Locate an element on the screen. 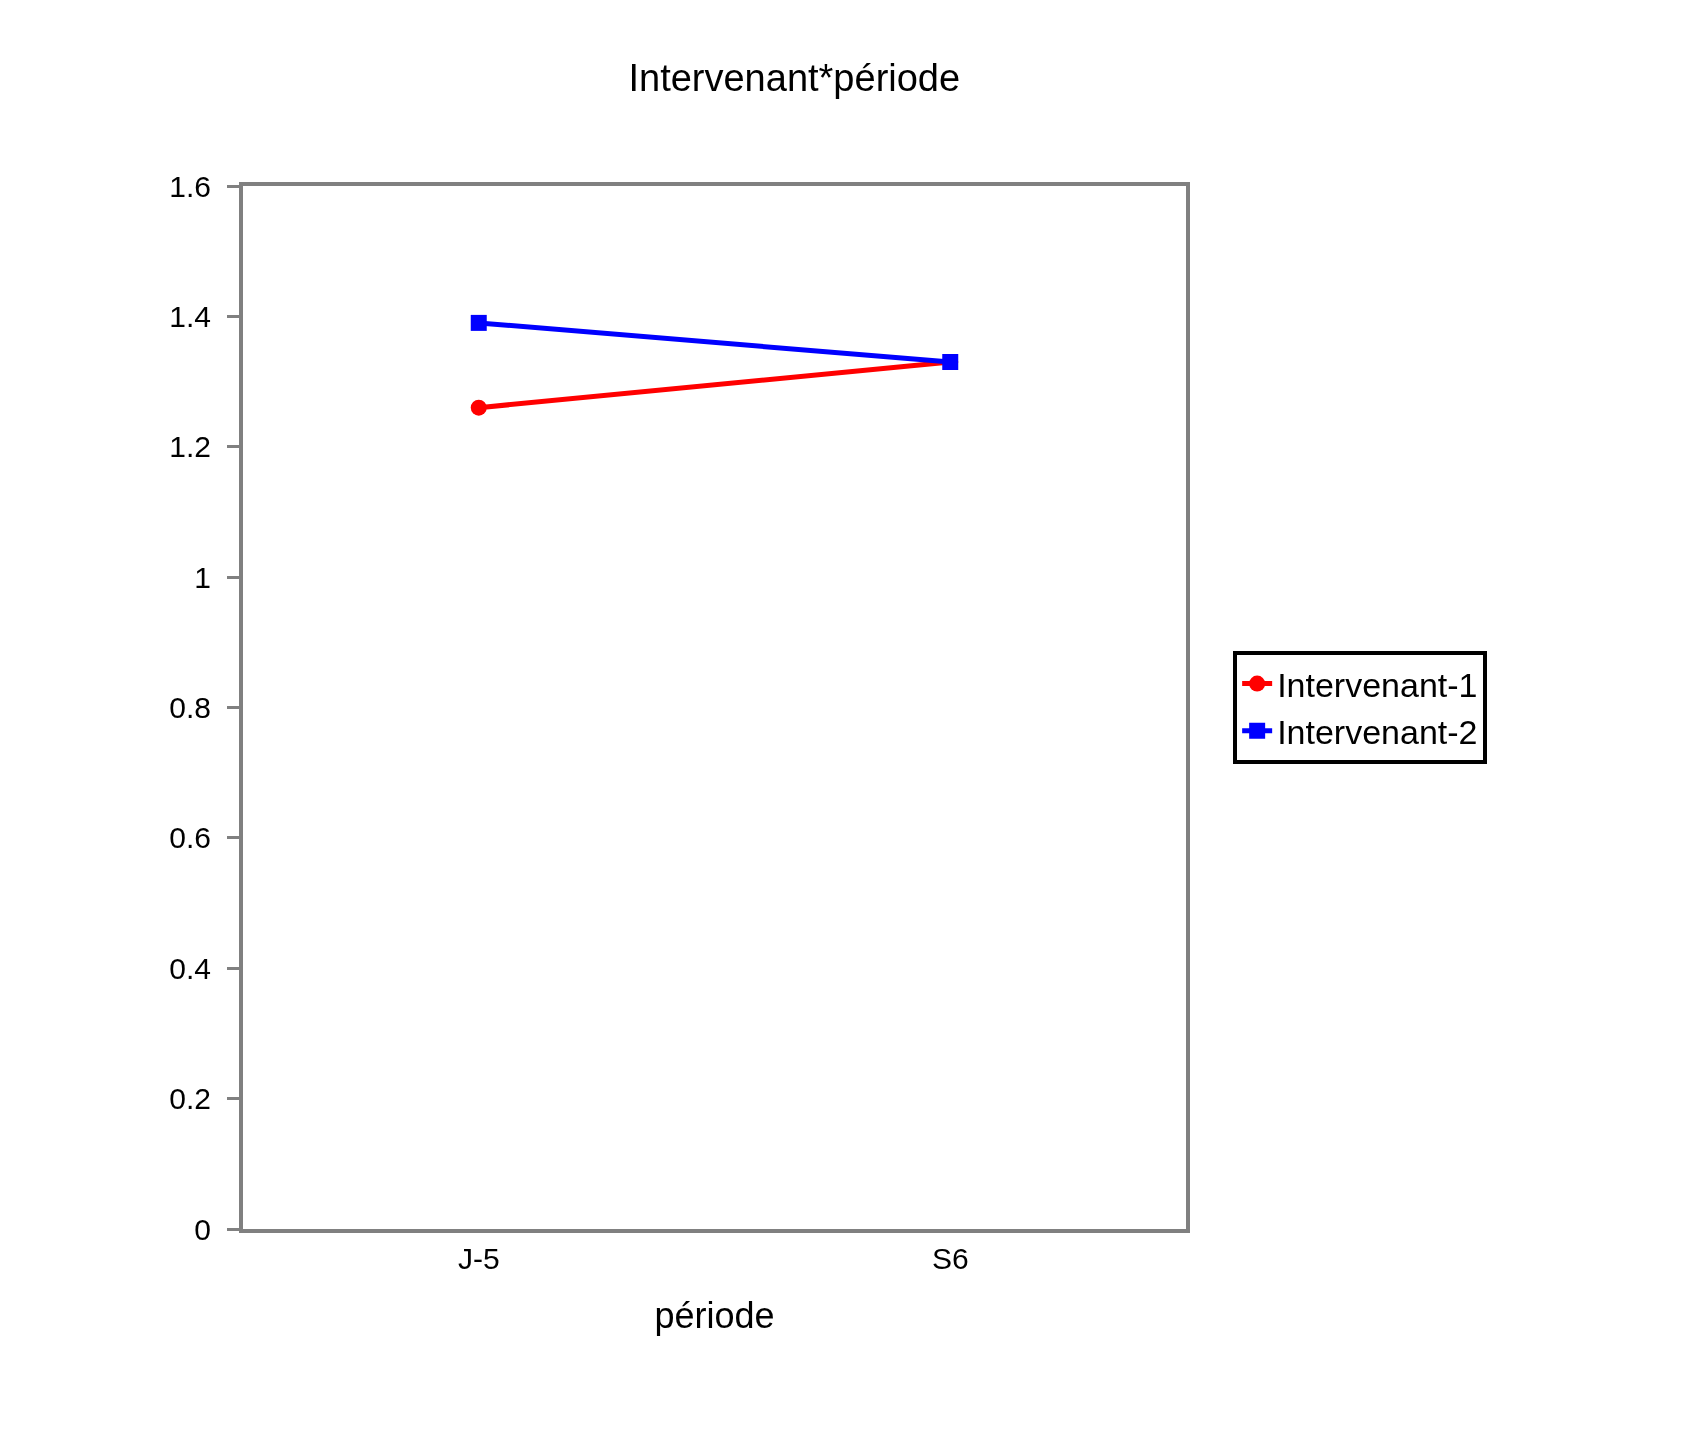 Image resolution: width=1690 pixels, height=1442 pixels. legend-label: Intervenant-1 is located at coordinates (1377, 684).